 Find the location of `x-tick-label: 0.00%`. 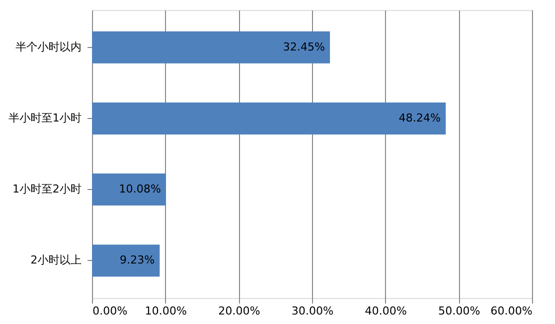

x-tick-label: 0.00% is located at coordinates (110, 311).